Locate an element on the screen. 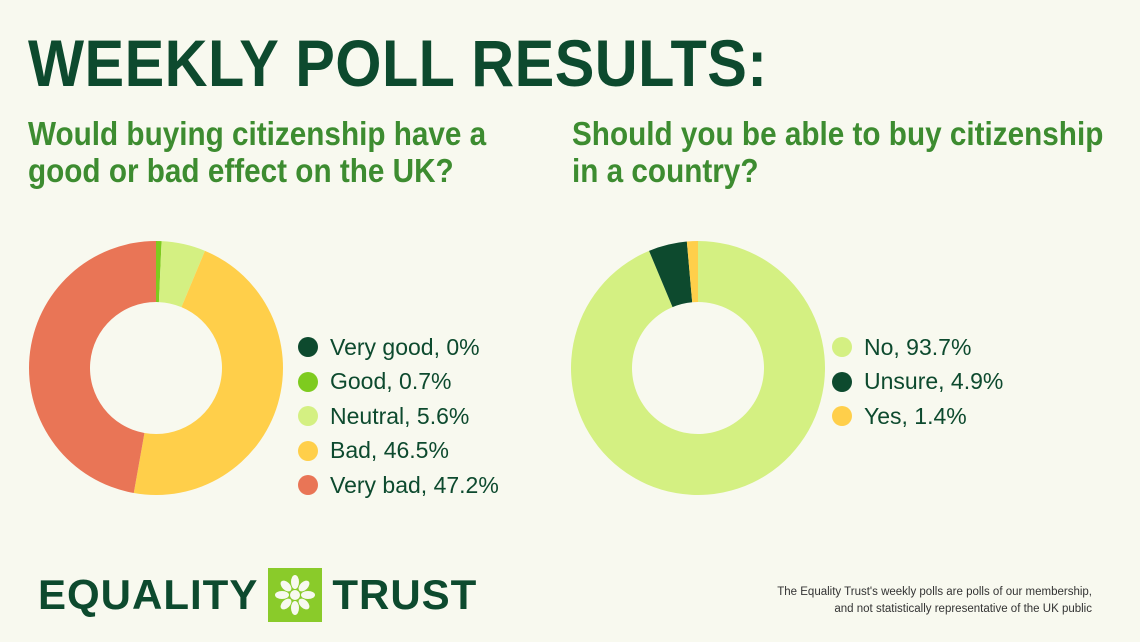 This screenshot has width=1140, height=642. donut-chart-buy-citizenship is located at coordinates (698, 368).